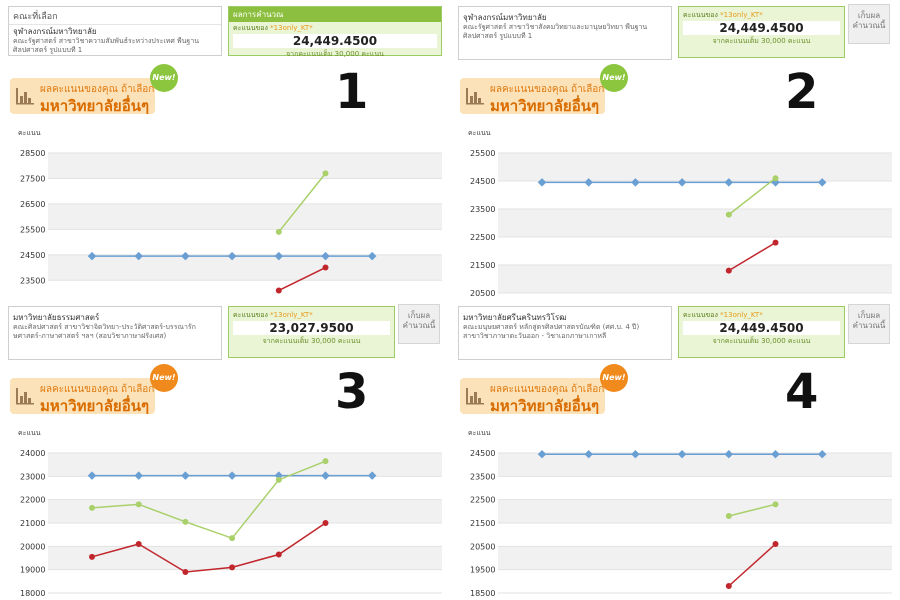 The width and height of the screenshot is (900, 600). I want to click on y-tick-label: 24000, so click(32, 453).